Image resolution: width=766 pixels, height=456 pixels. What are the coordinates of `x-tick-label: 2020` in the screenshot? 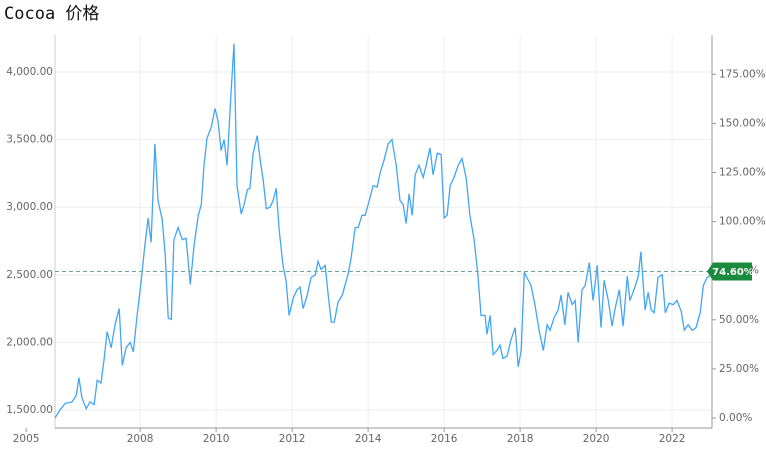 It's located at (596, 439).